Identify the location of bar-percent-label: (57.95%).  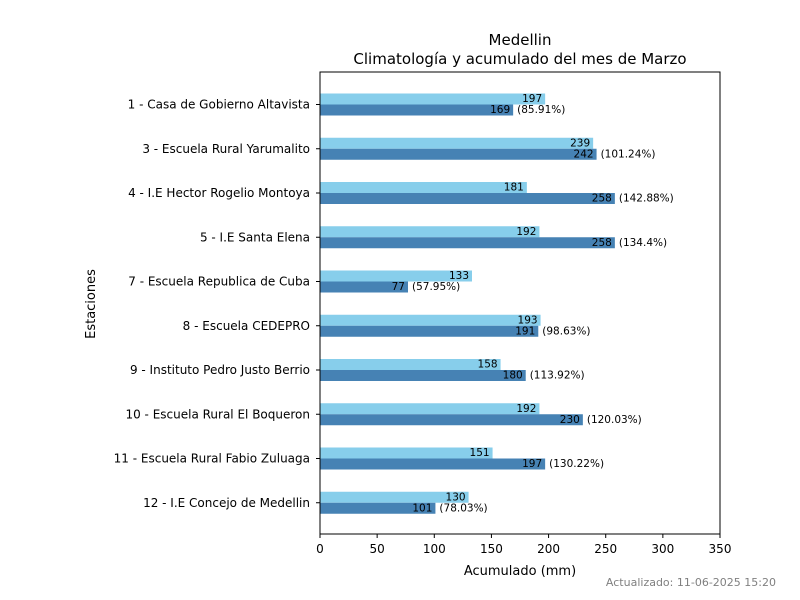
(436, 287).